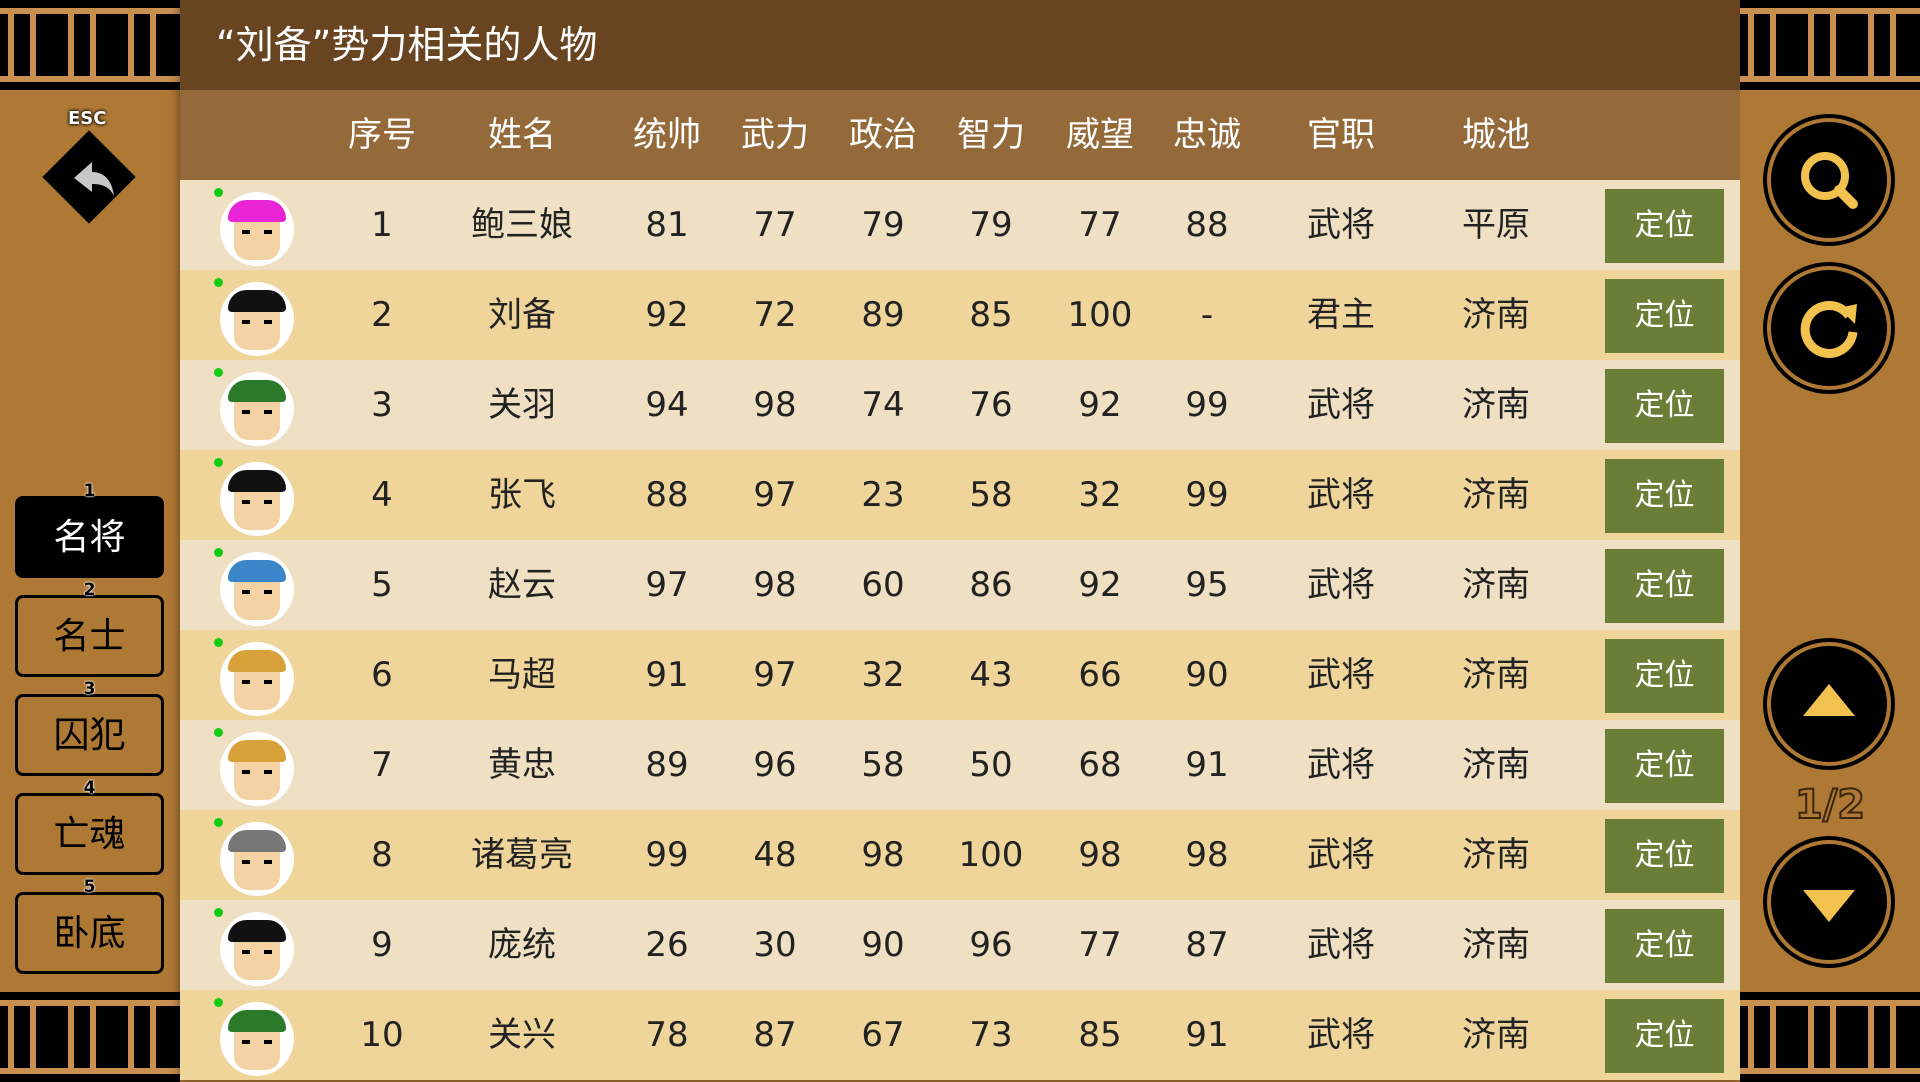 This screenshot has width=1920, height=1082. I want to click on cell-politics: 60, so click(883, 585).